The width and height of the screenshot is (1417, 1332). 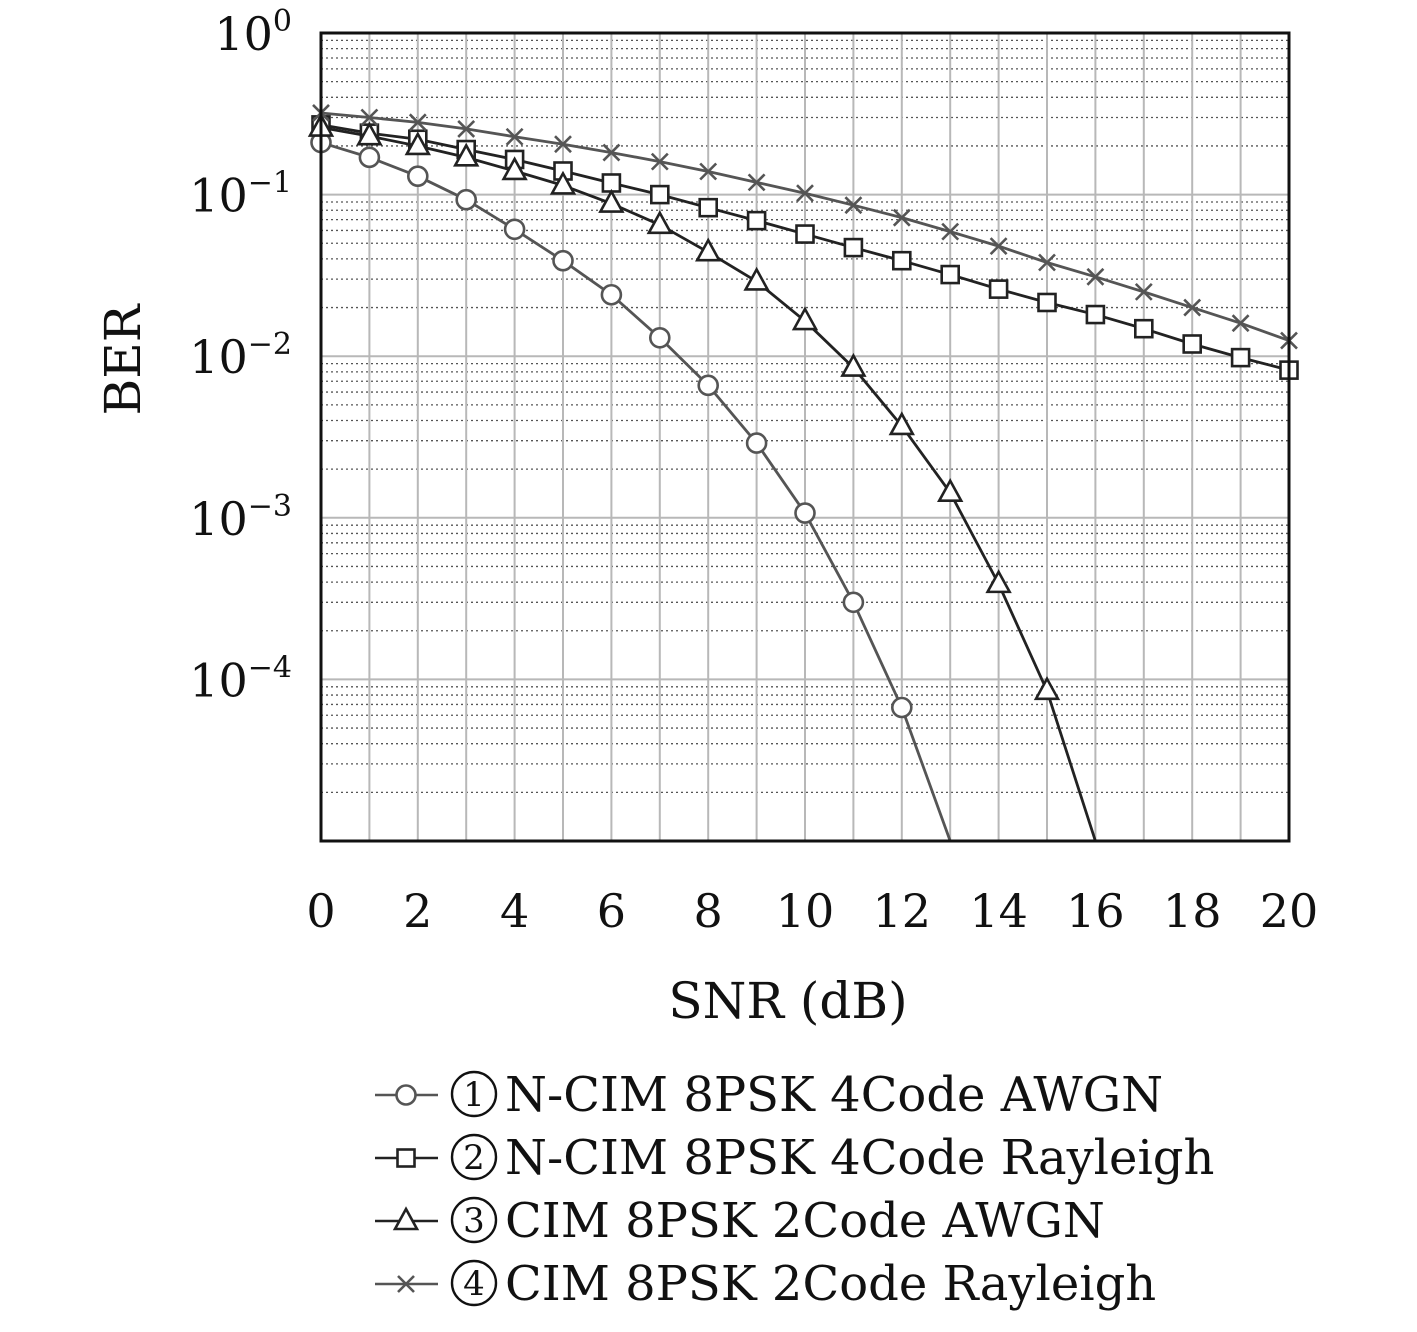 What do you see at coordinates (474, 1284) in the screenshot?
I see `legend-number: 4` at bounding box center [474, 1284].